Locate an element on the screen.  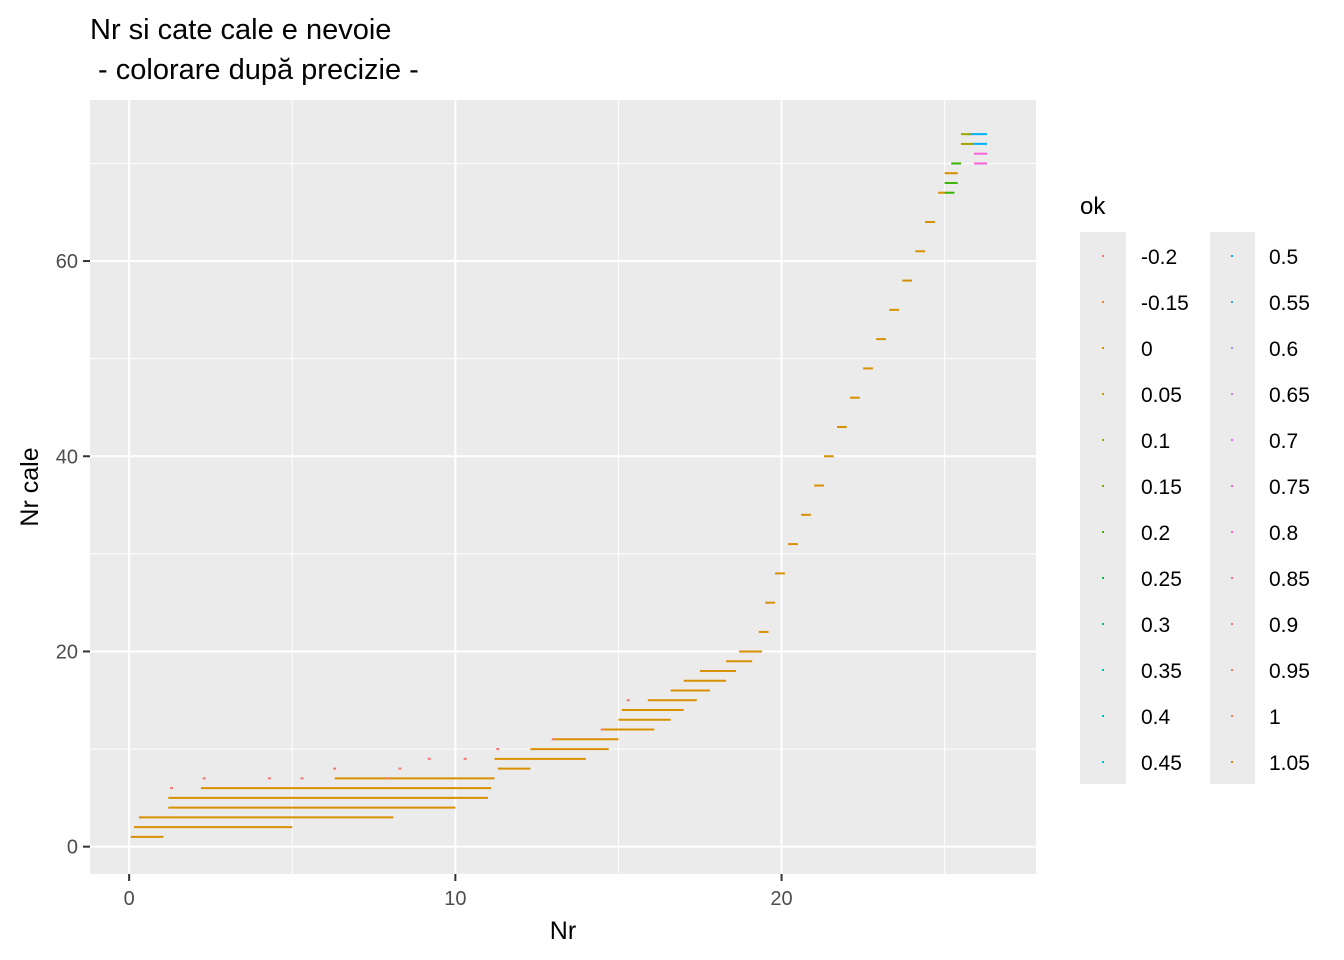
legend-label: -0.15 is located at coordinates (1165, 303).